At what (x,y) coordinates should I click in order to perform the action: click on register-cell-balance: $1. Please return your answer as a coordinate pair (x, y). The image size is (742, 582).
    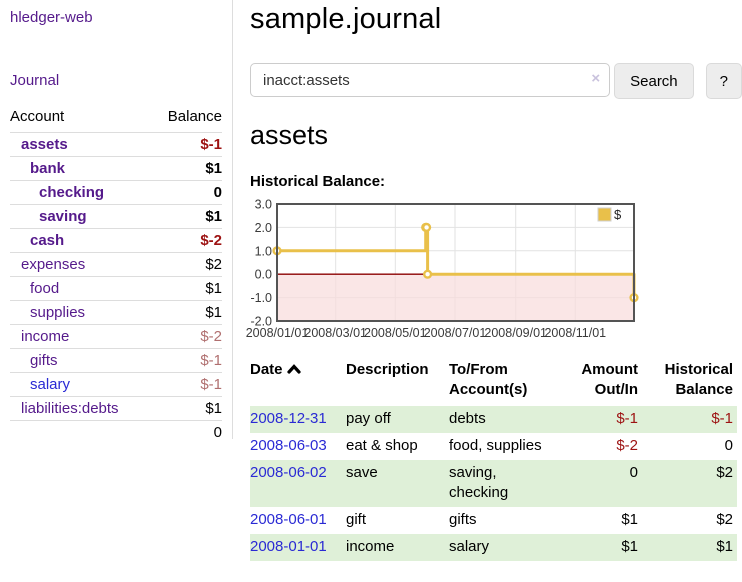
    Looking at the image, I should click on (724, 546).